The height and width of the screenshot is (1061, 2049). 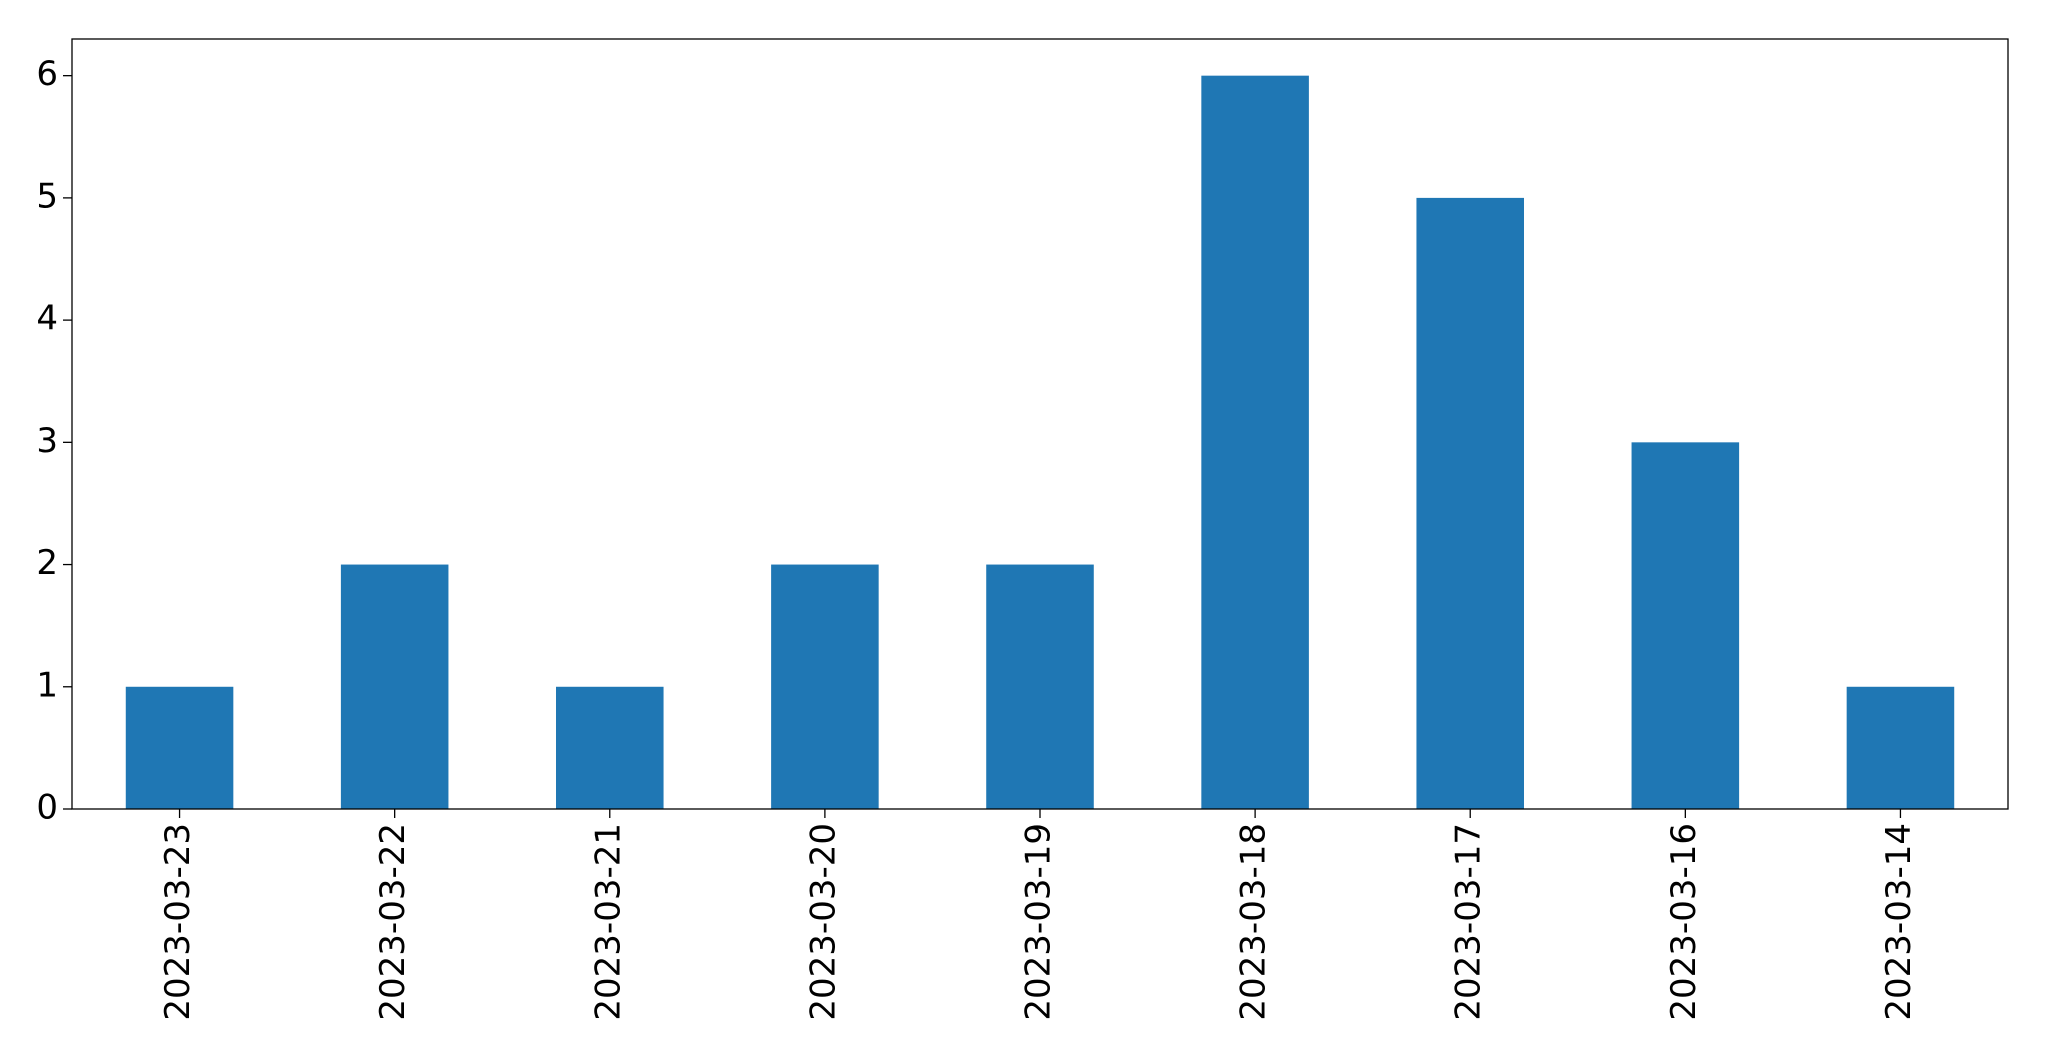 I want to click on y-tick-label: 5, so click(x=47, y=196).